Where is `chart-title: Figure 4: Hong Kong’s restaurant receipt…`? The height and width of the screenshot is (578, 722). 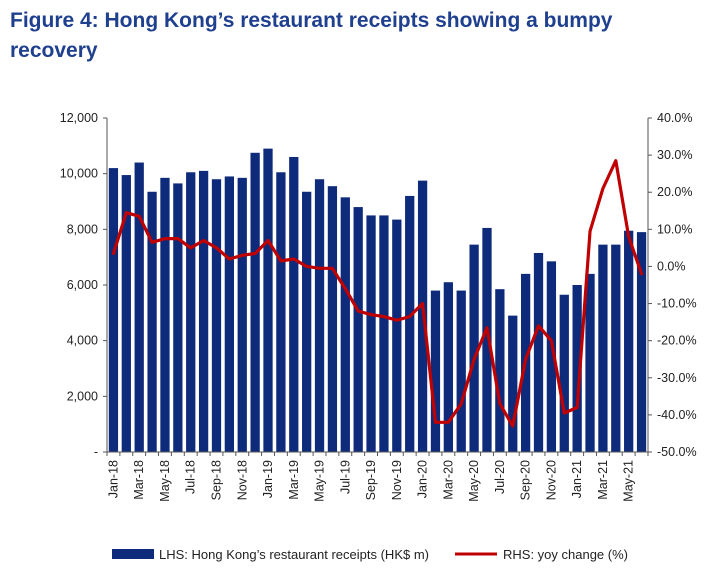
chart-title: Figure 4: Hong Kong’s restaurant receipt… is located at coordinates (311, 35).